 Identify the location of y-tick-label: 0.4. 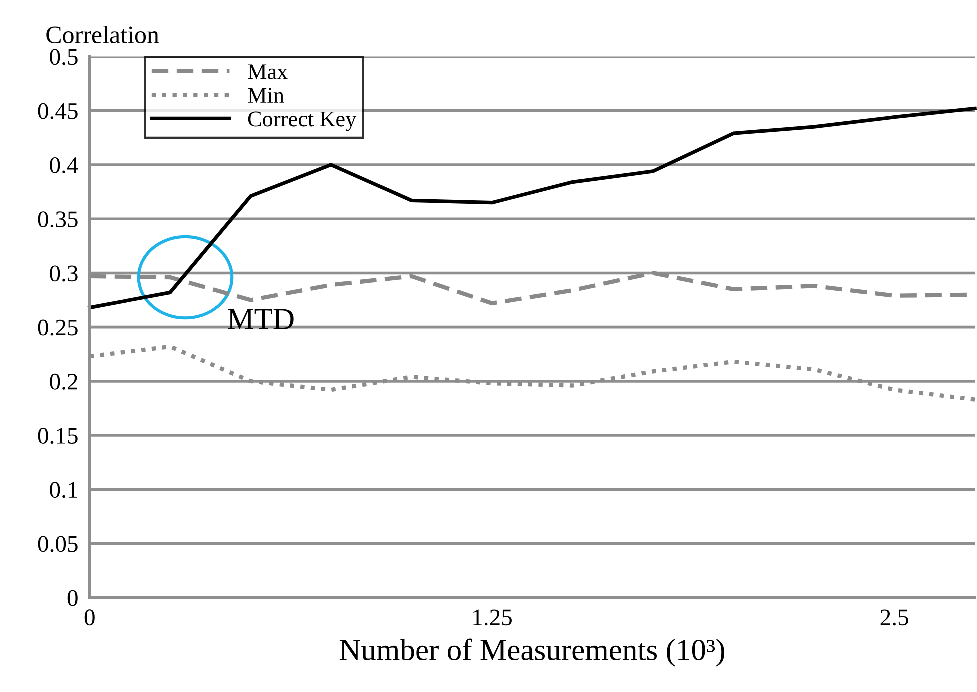
(64, 165).